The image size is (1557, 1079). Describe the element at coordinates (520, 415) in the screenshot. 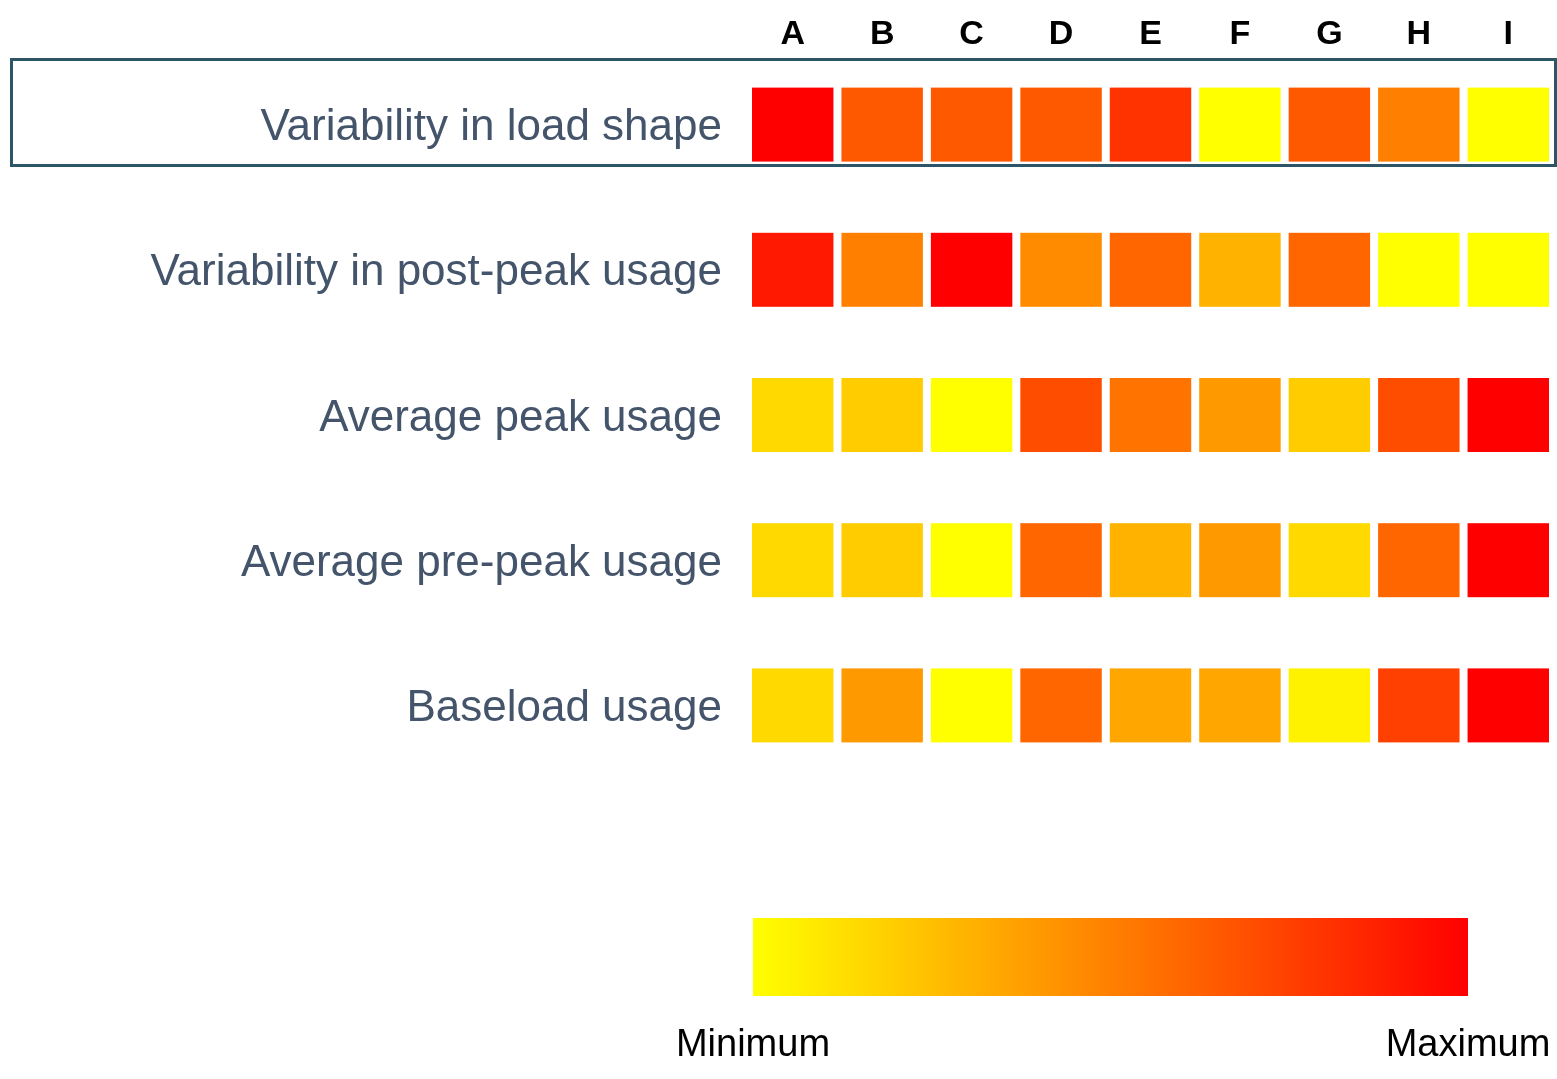

I see `y-tick-label: Average peak usage` at that location.